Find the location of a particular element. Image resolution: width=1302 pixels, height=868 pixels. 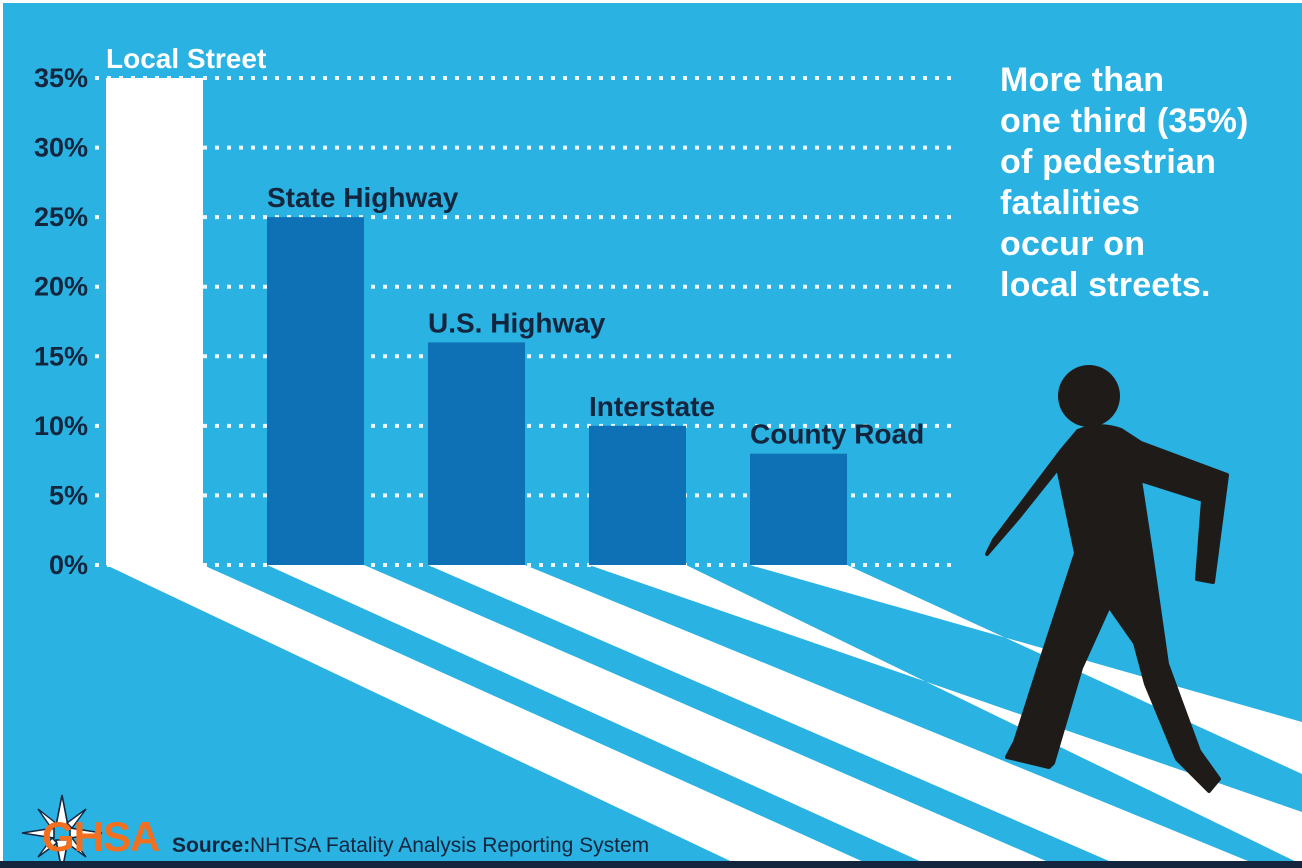

y-axis-tick-label: 30% is located at coordinates (61, 148).